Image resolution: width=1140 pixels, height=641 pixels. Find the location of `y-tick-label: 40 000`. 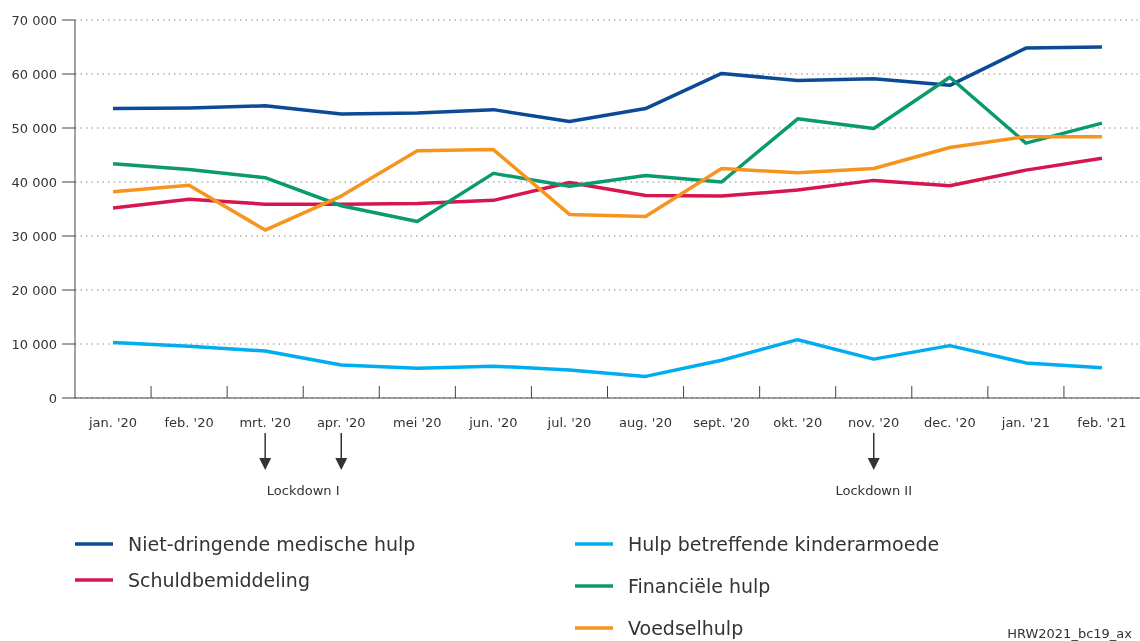

y-tick-label: 40 000 is located at coordinates (34, 182).